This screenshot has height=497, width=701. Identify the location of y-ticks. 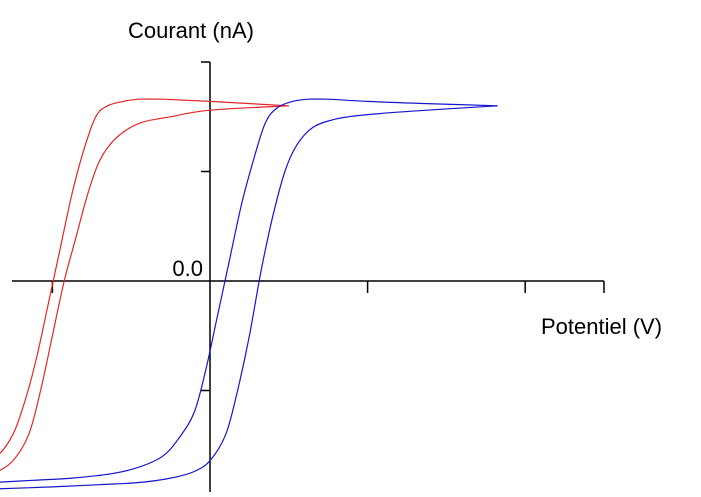
(205, 226).